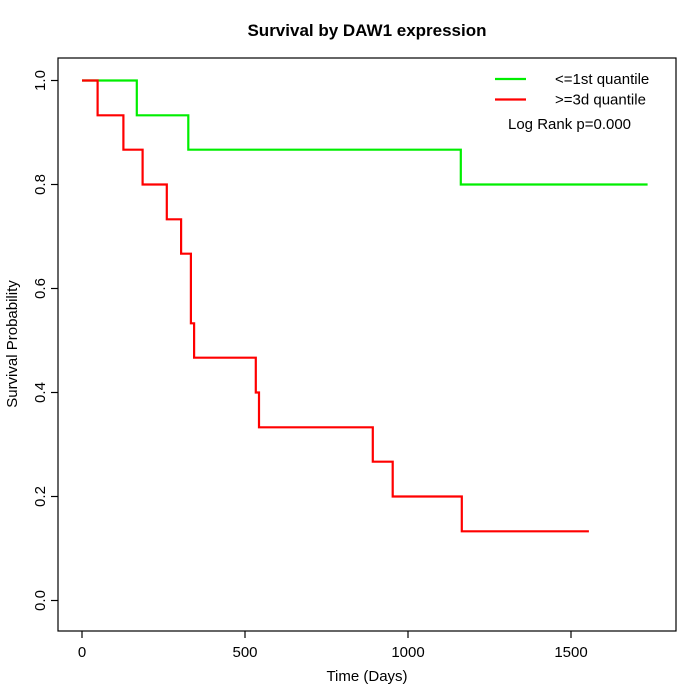 This screenshot has height=700, width=700. I want to click on logrank-annotation: Log Rank p=0.000, so click(569, 124).